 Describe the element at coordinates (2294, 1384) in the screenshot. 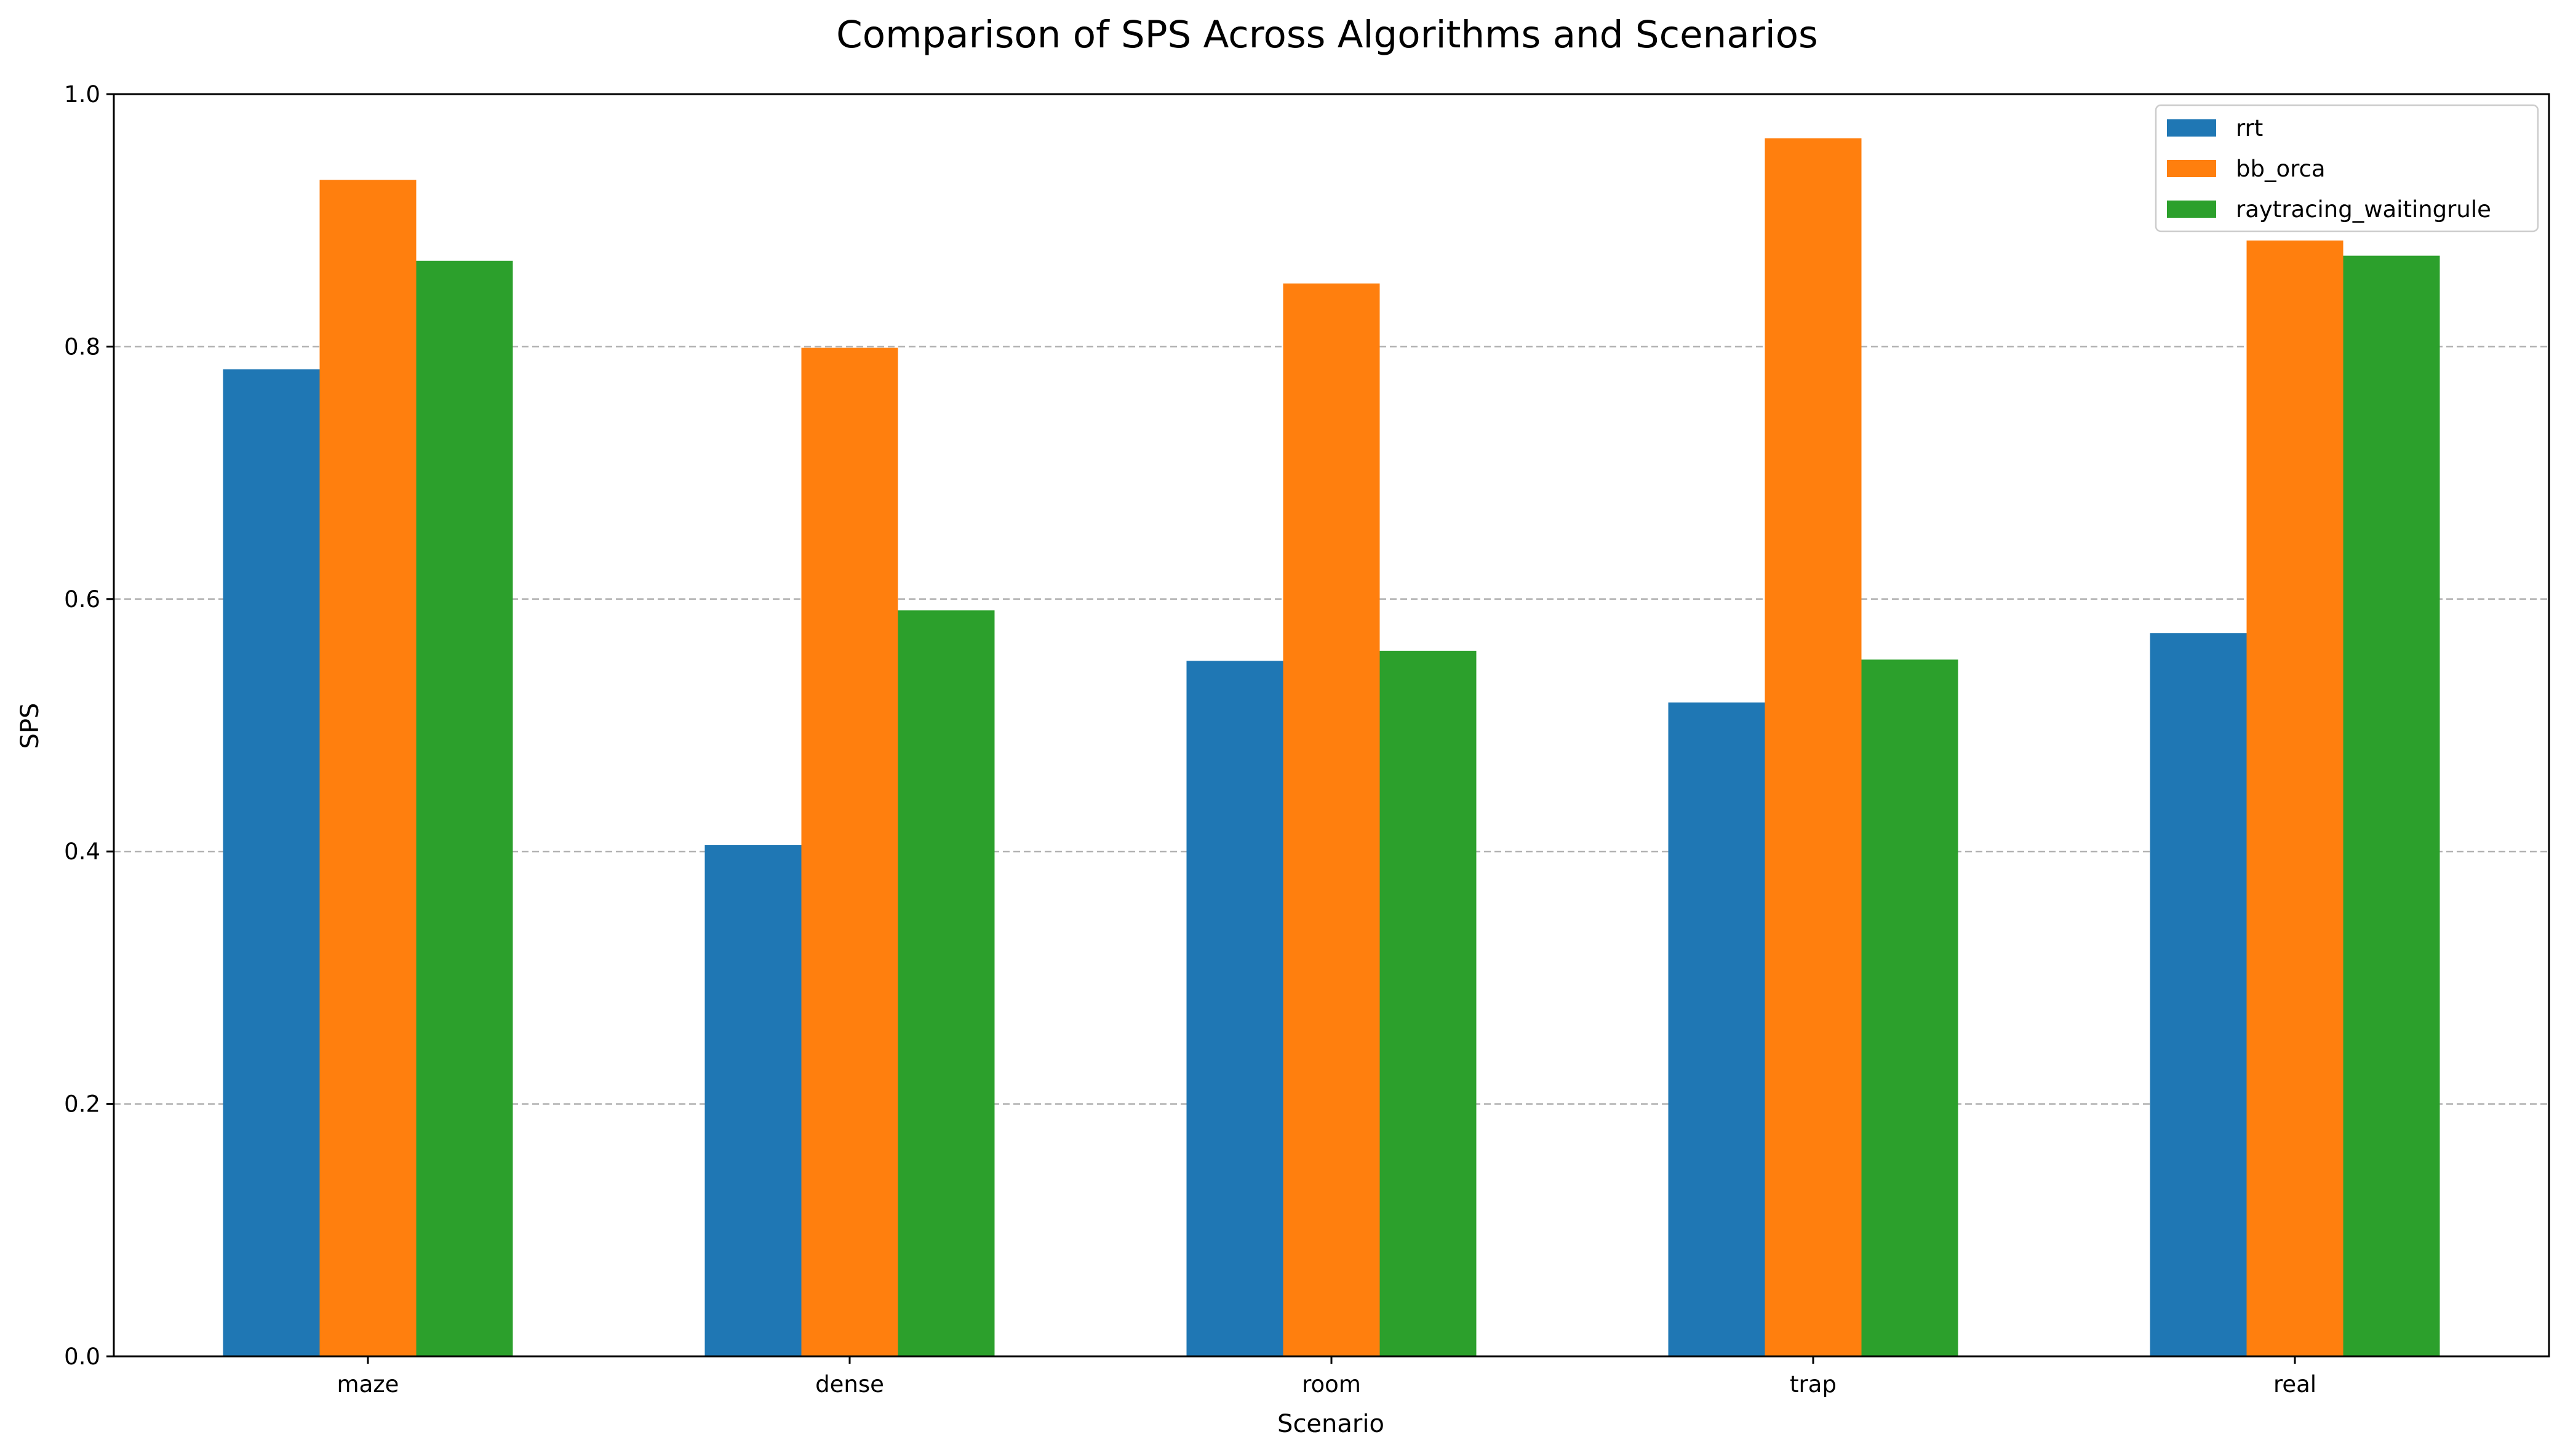

I see `x-tick-label: real` at that location.